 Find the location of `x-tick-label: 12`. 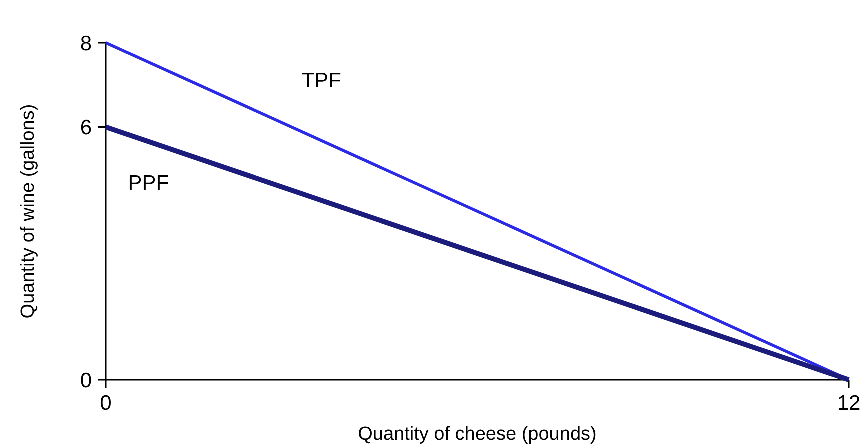

x-tick-label: 12 is located at coordinates (849, 403).